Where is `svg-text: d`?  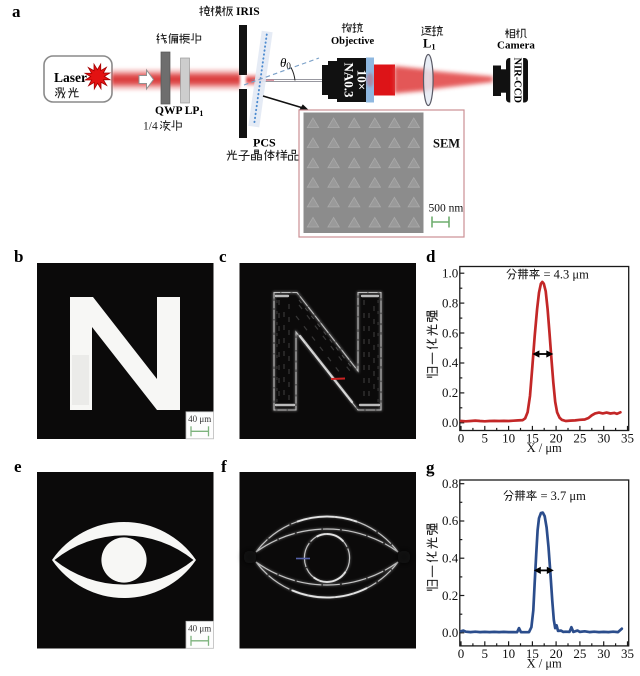 svg-text: d is located at coordinates (431, 256).